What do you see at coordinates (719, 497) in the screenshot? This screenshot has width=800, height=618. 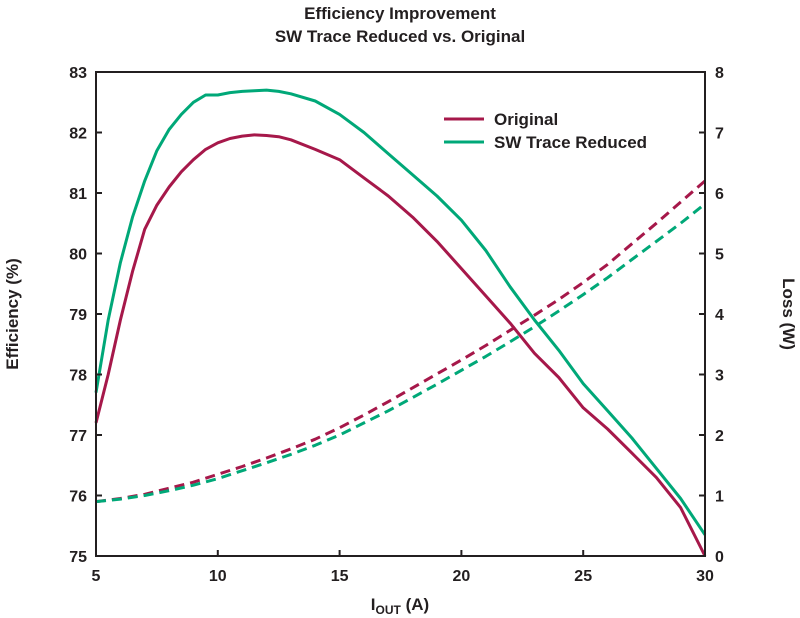 I see `right-tick-label: 1` at bounding box center [719, 497].